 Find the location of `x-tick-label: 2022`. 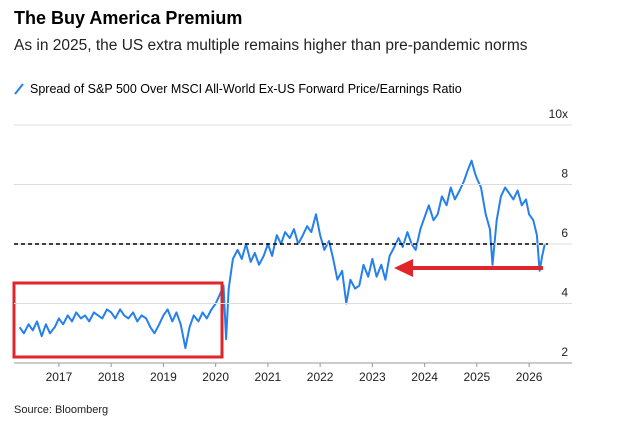

x-tick-label: 2022 is located at coordinates (320, 377).